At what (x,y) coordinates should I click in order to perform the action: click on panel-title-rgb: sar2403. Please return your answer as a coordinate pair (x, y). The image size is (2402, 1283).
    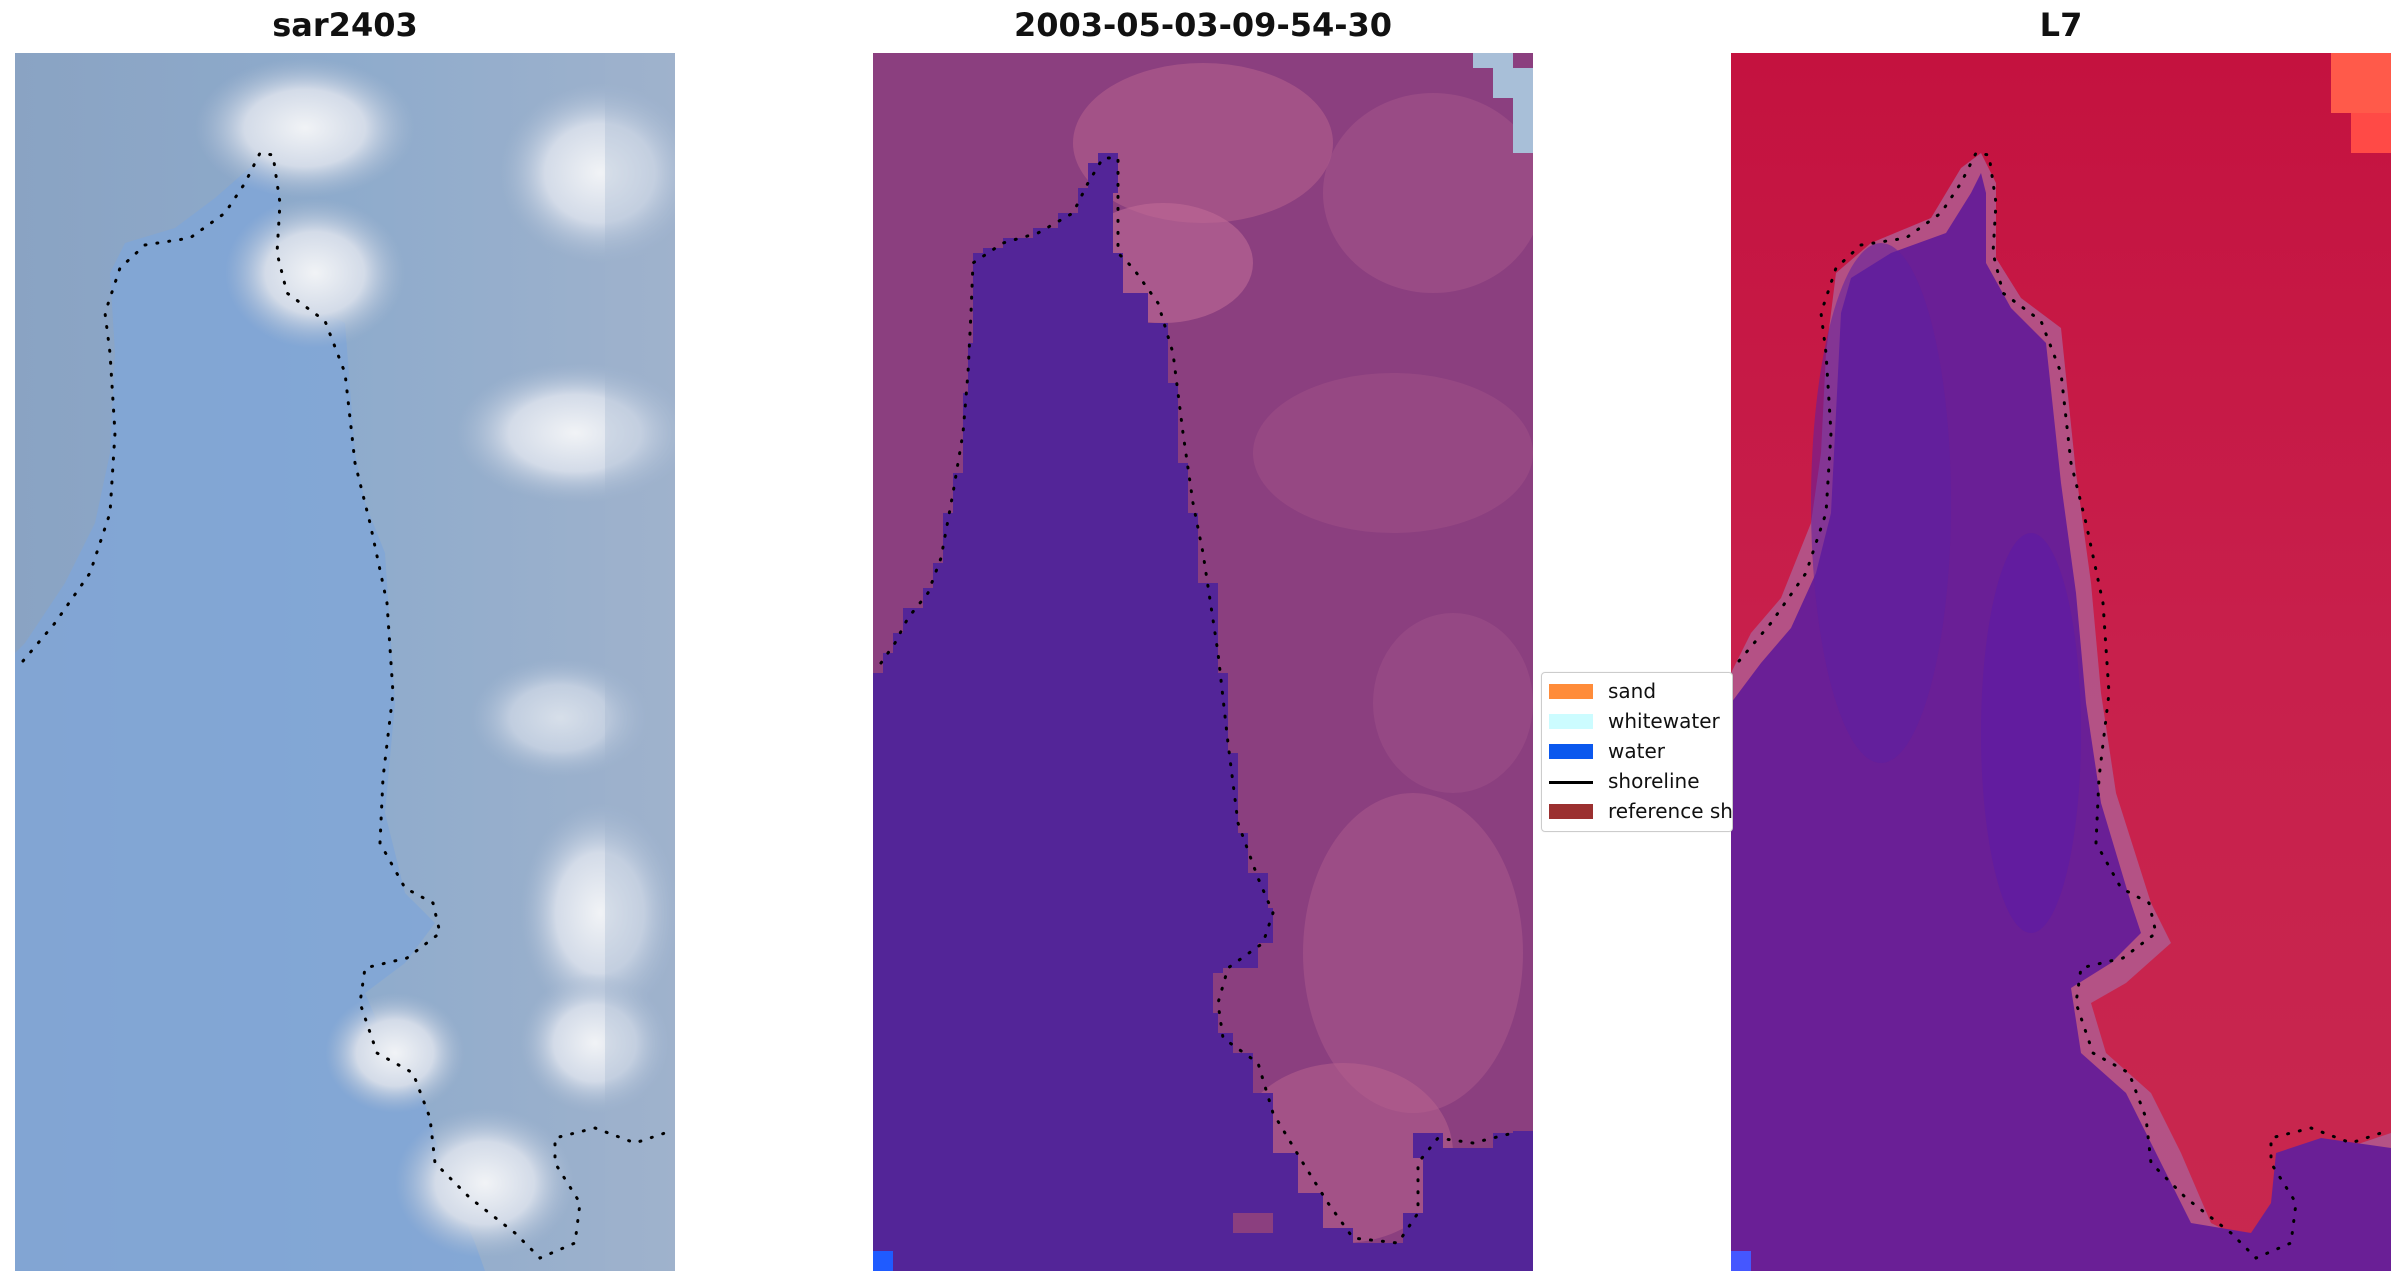
    Looking at the image, I should click on (345, 25).